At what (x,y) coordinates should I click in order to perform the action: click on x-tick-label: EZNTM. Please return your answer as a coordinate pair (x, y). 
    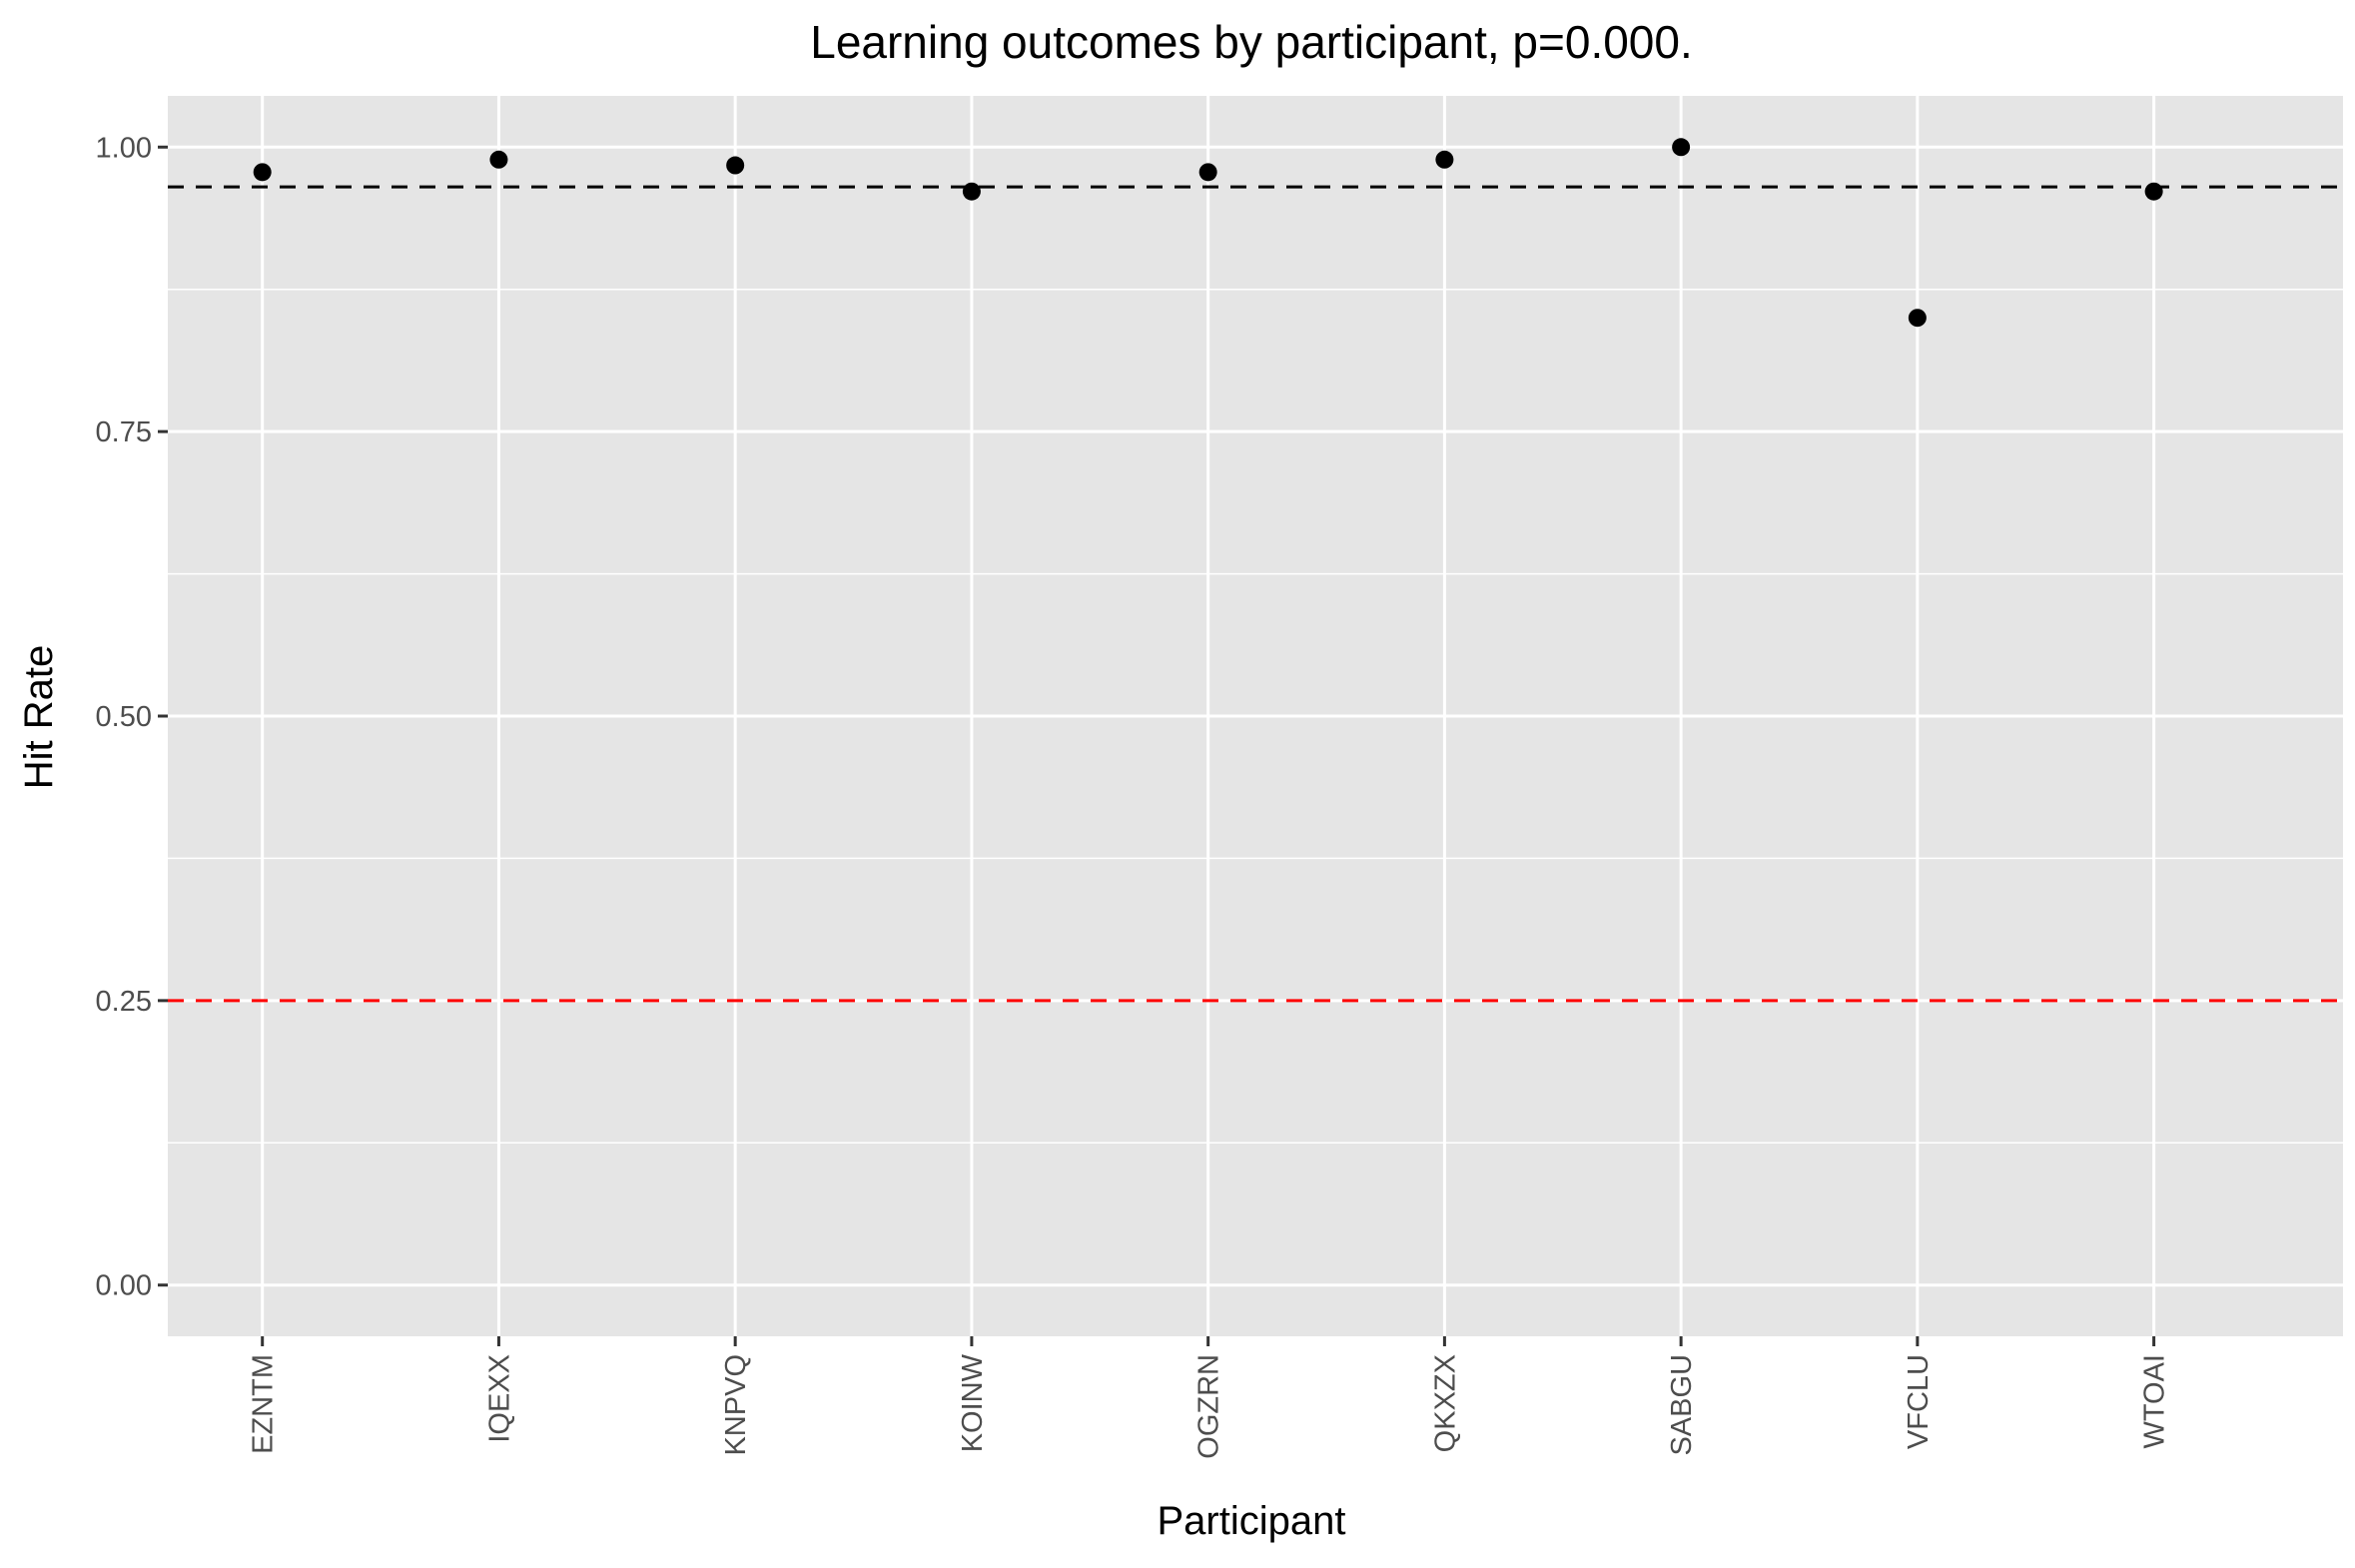
    Looking at the image, I should click on (264, 1404).